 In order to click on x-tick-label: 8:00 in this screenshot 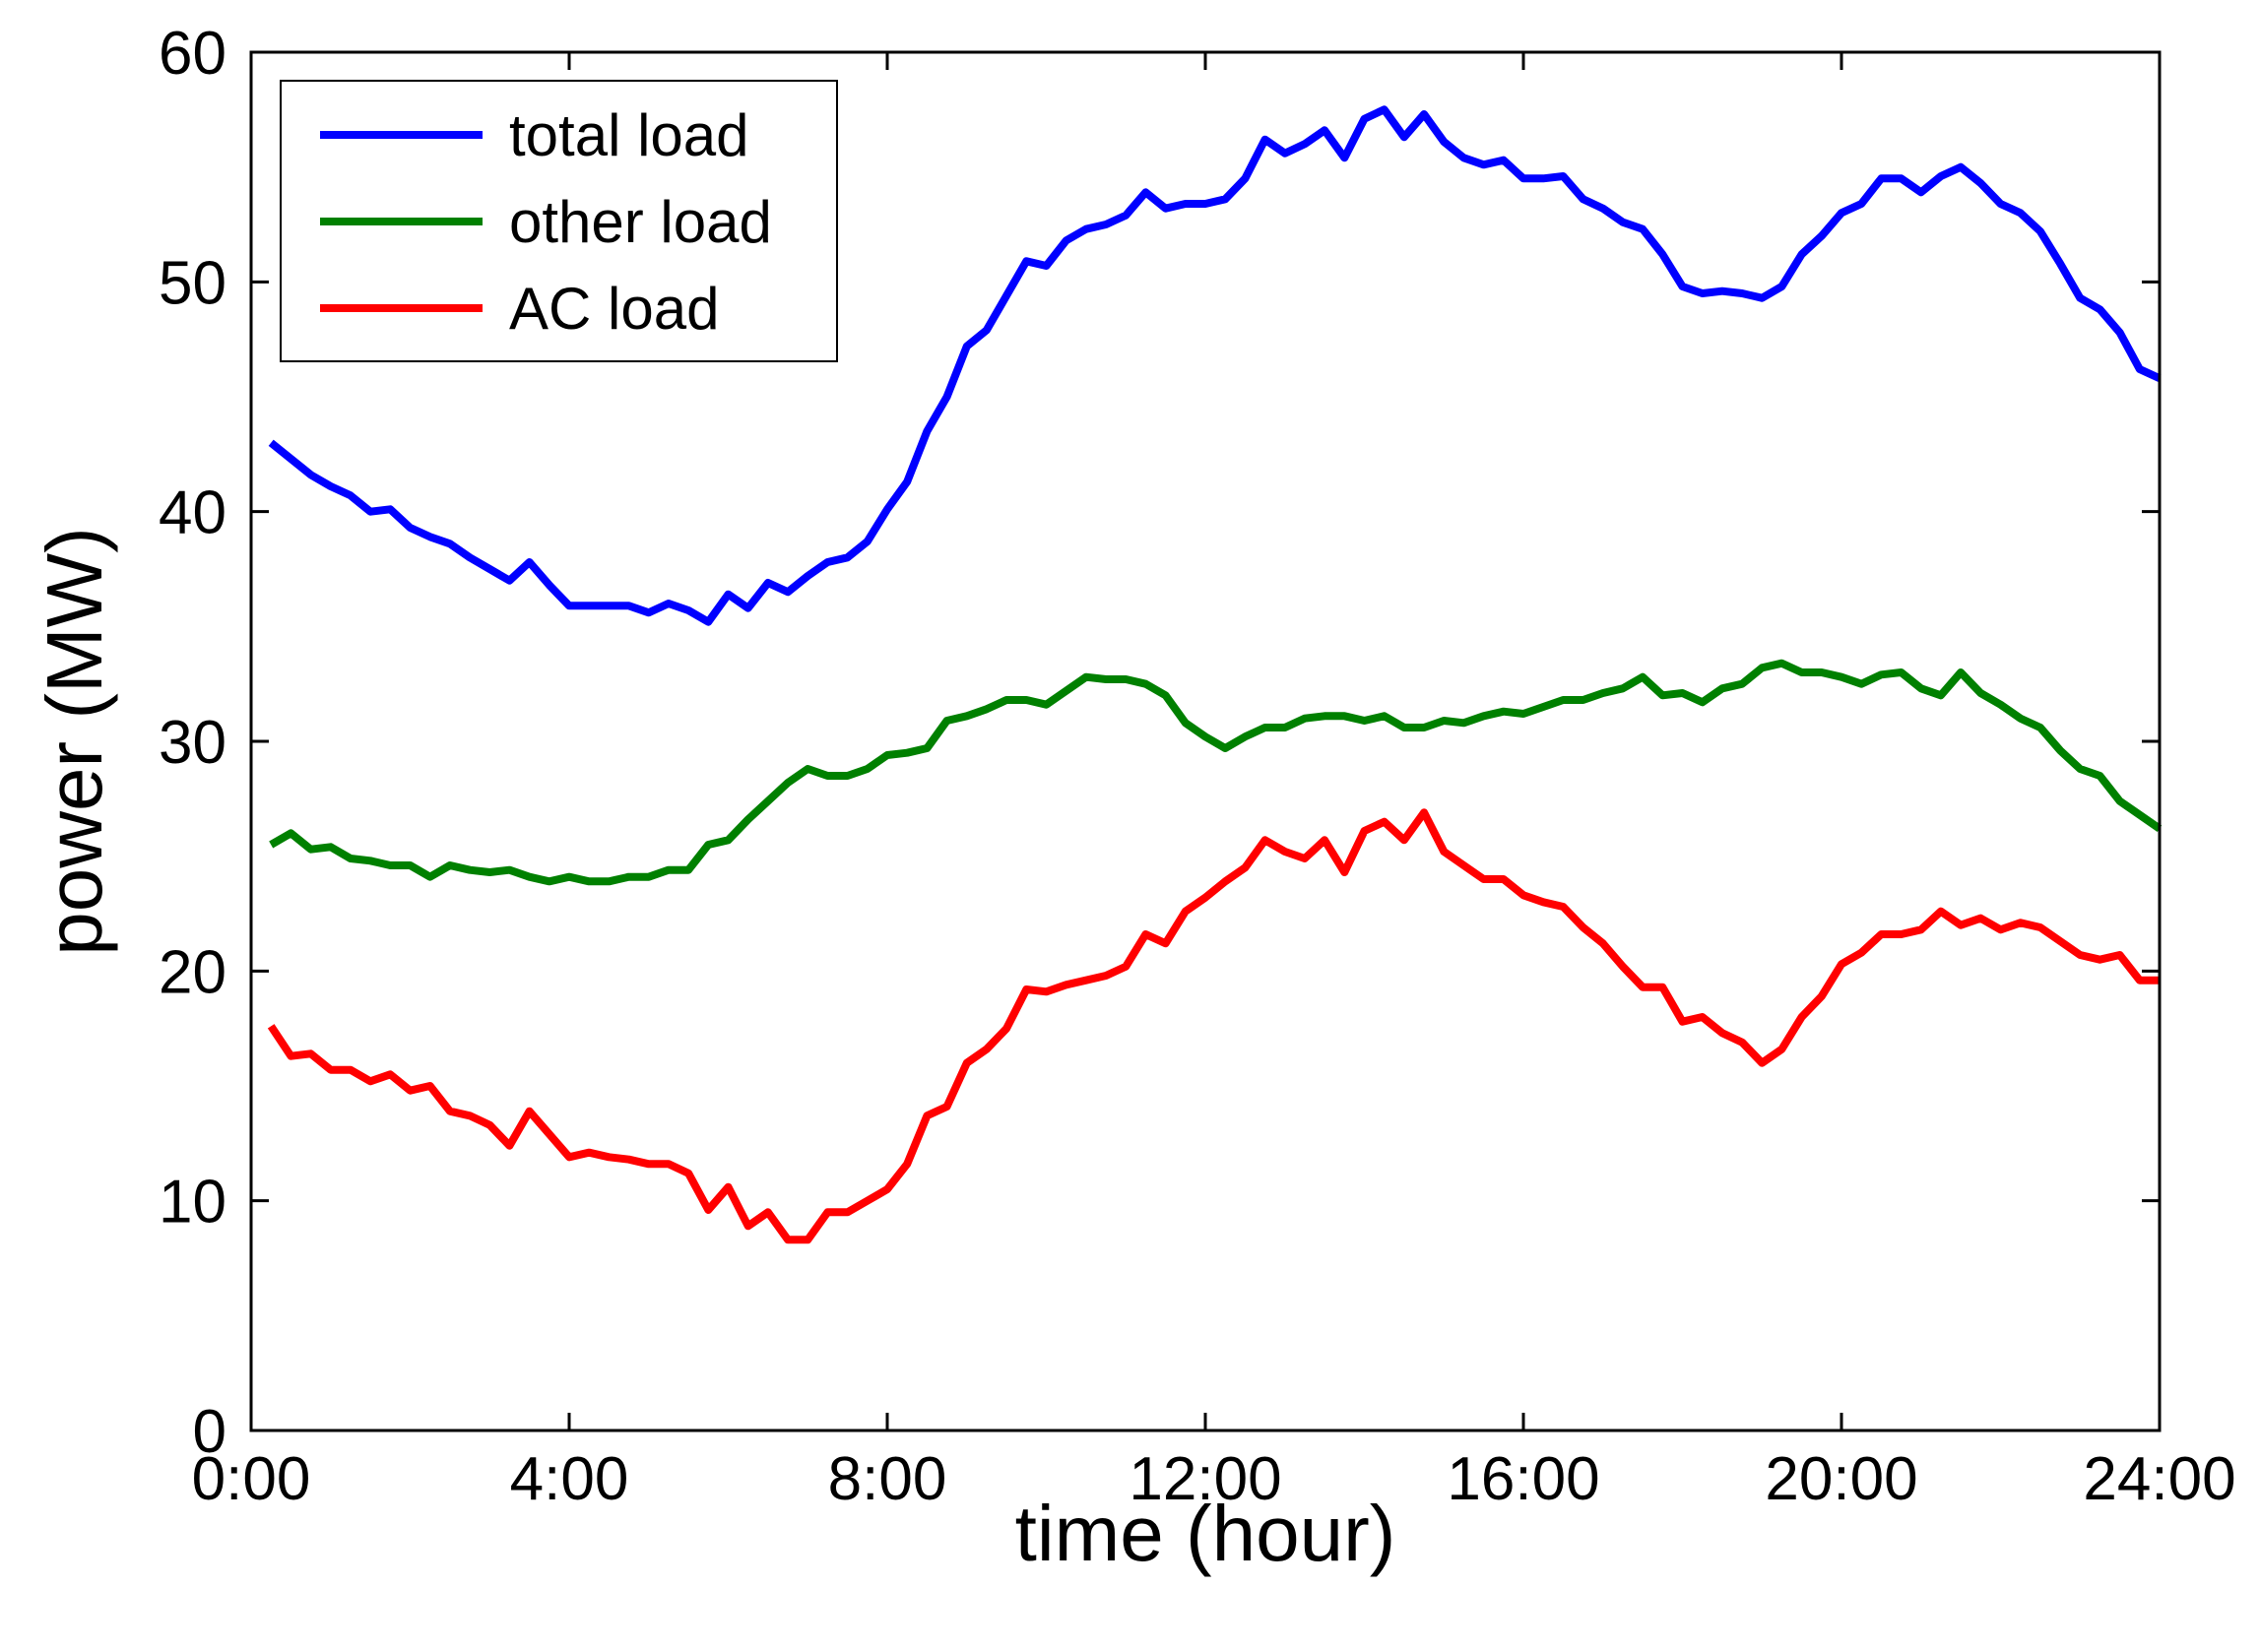, I will do `click(887, 1479)`.